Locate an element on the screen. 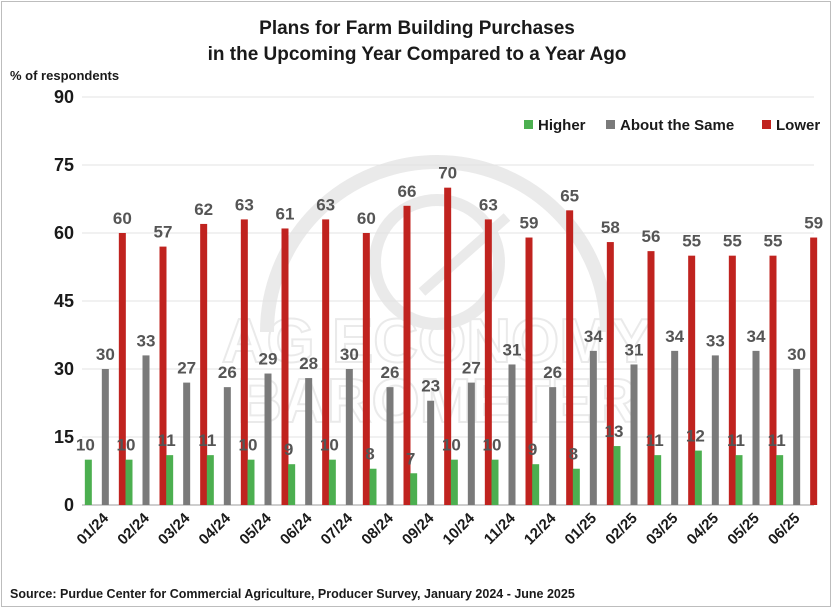 Image resolution: width=834 pixels, height=610 pixels. x-tick-label: 05/25 is located at coordinates (743, 529).